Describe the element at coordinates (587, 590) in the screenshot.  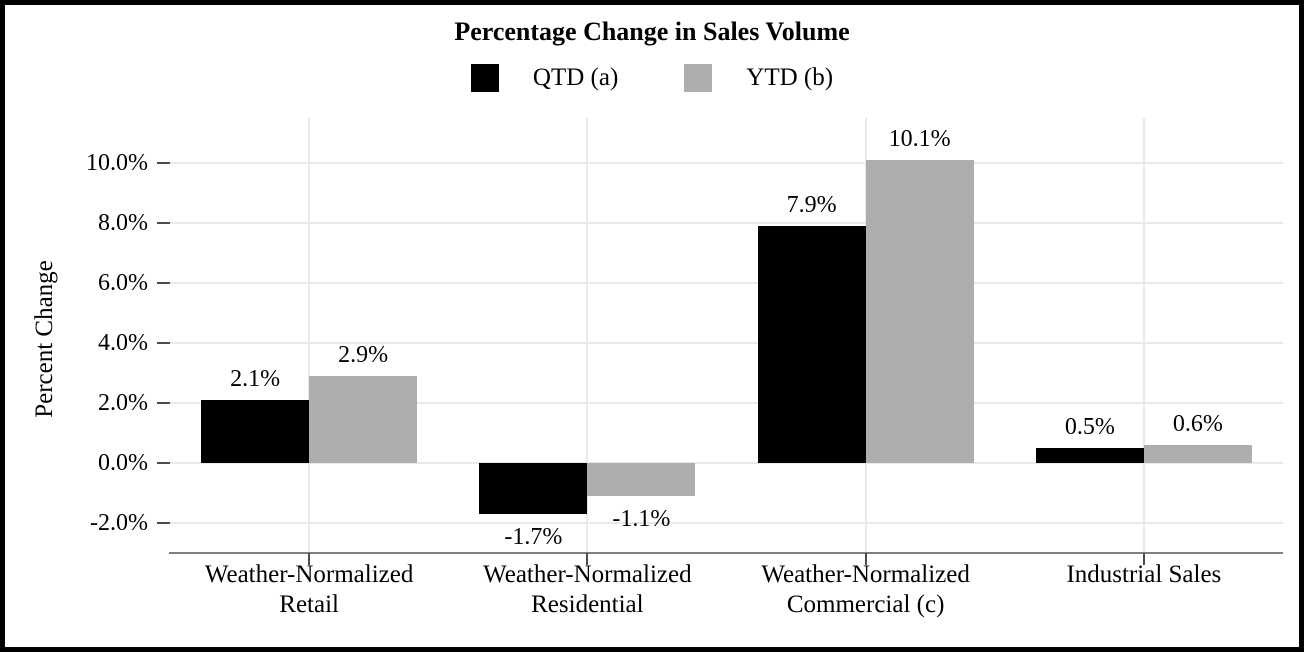
I see `x-tick-label: Weather-Normalized Residential` at that location.